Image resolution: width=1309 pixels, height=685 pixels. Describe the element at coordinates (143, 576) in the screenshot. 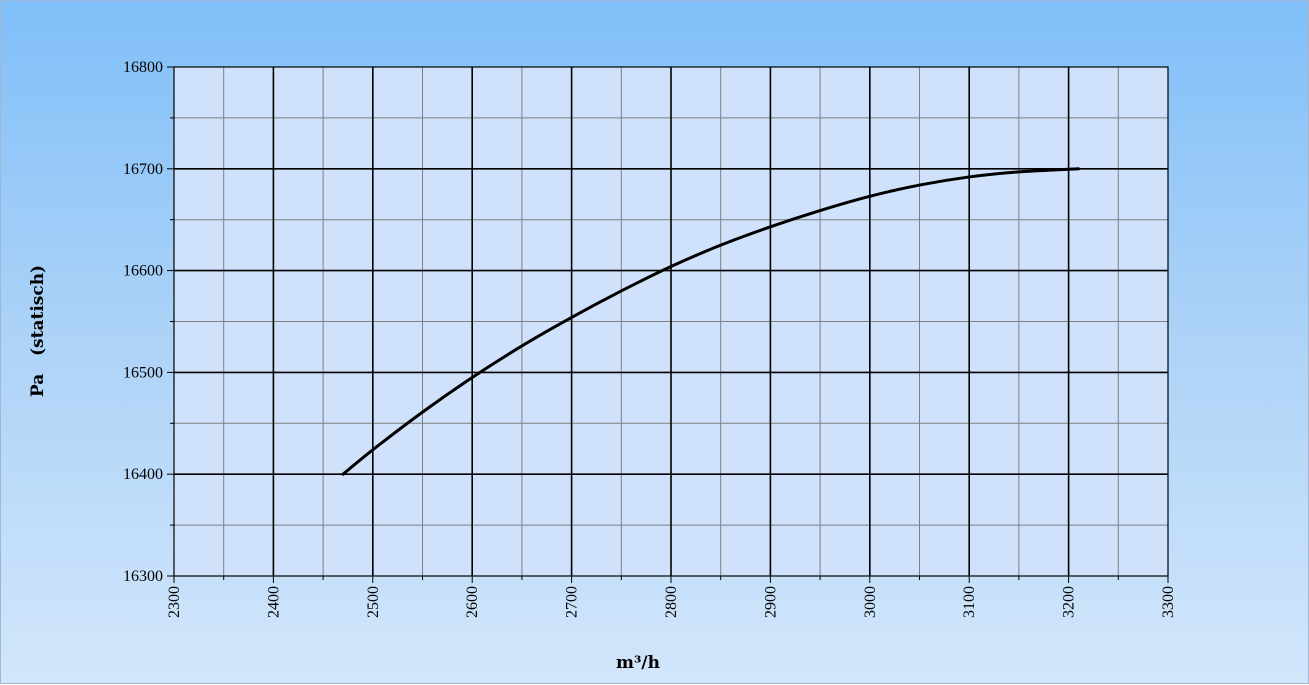

I see `y-tick-label: 16300` at that location.